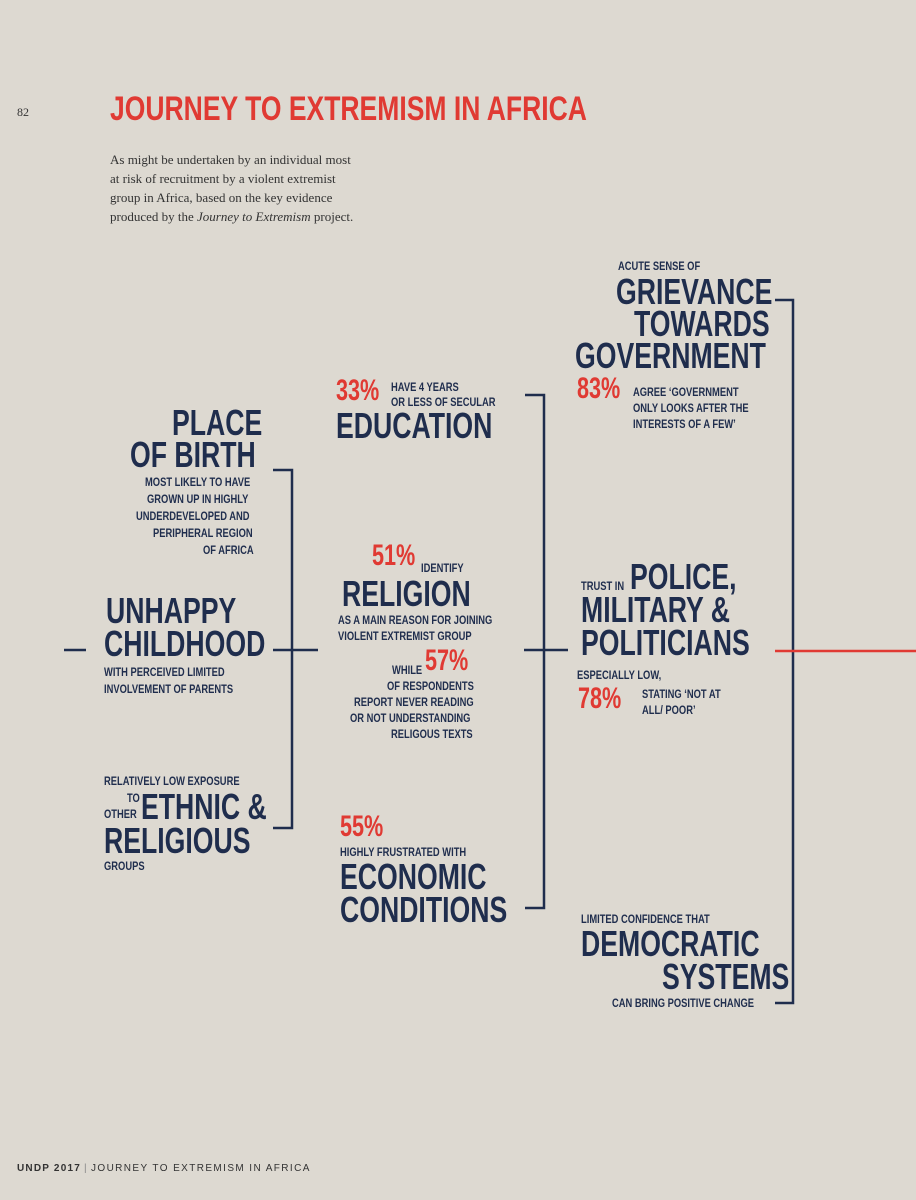 The height and width of the screenshot is (1200, 916). What do you see at coordinates (432, 734) in the screenshot?
I see `religion-desc: RELIGOUS TEXTS` at bounding box center [432, 734].